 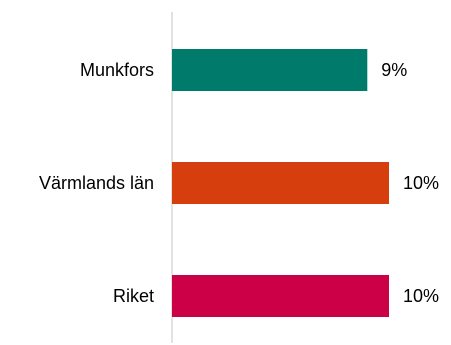 I want to click on bar-v-rmlands-l-n, so click(x=280, y=183).